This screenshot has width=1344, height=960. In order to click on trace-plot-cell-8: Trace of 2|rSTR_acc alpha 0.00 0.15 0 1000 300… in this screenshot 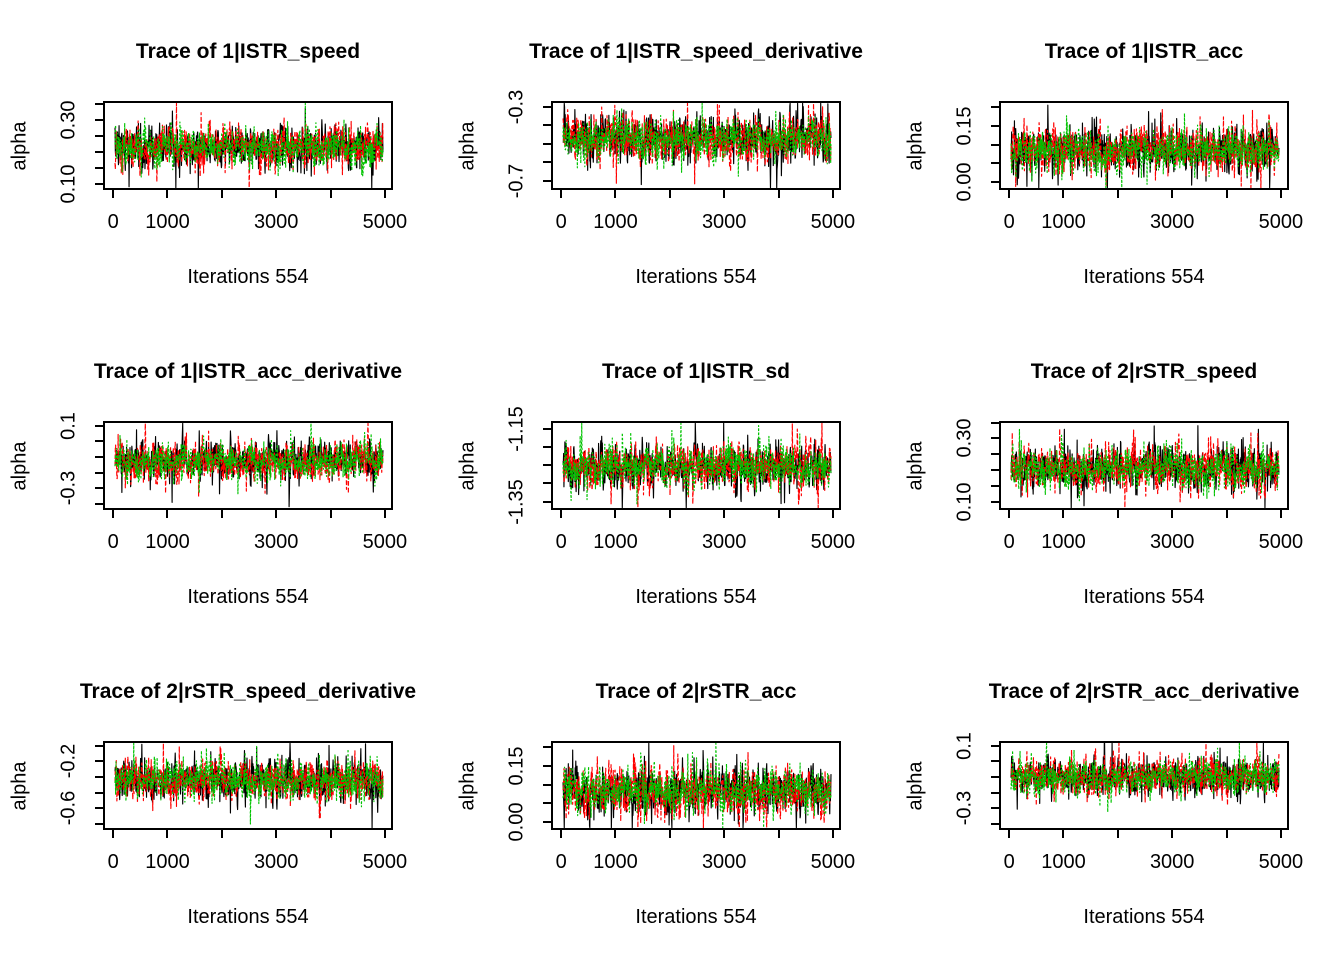, I will do `click(672, 800)`.